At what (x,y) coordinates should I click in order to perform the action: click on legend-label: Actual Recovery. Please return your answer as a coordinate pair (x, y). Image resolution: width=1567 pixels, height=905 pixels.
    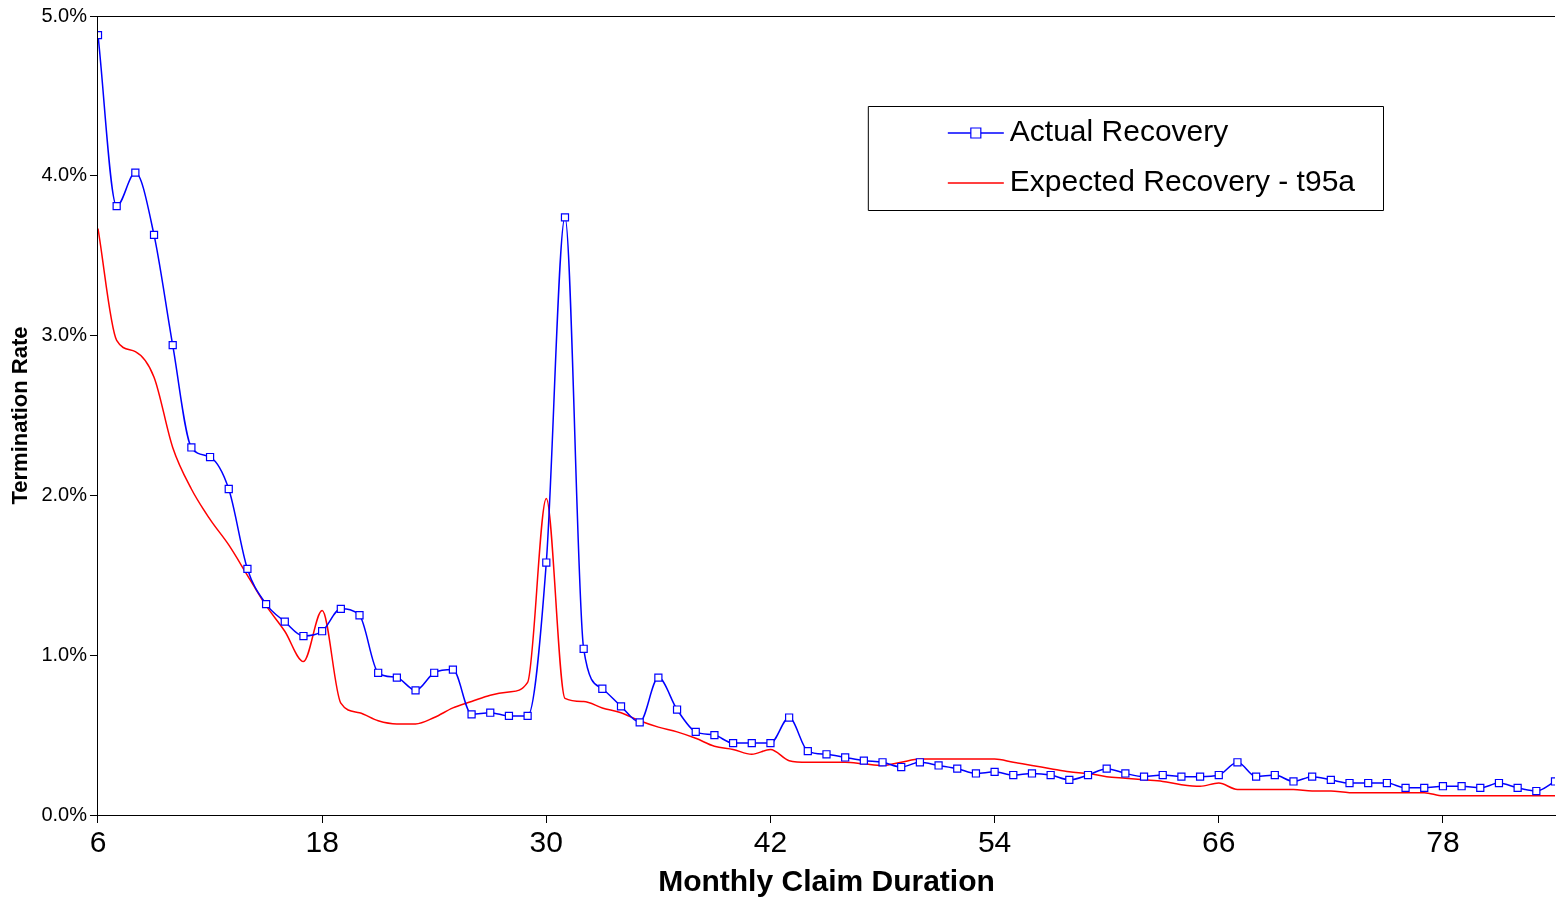
    Looking at the image, I should click on (1119, 131).